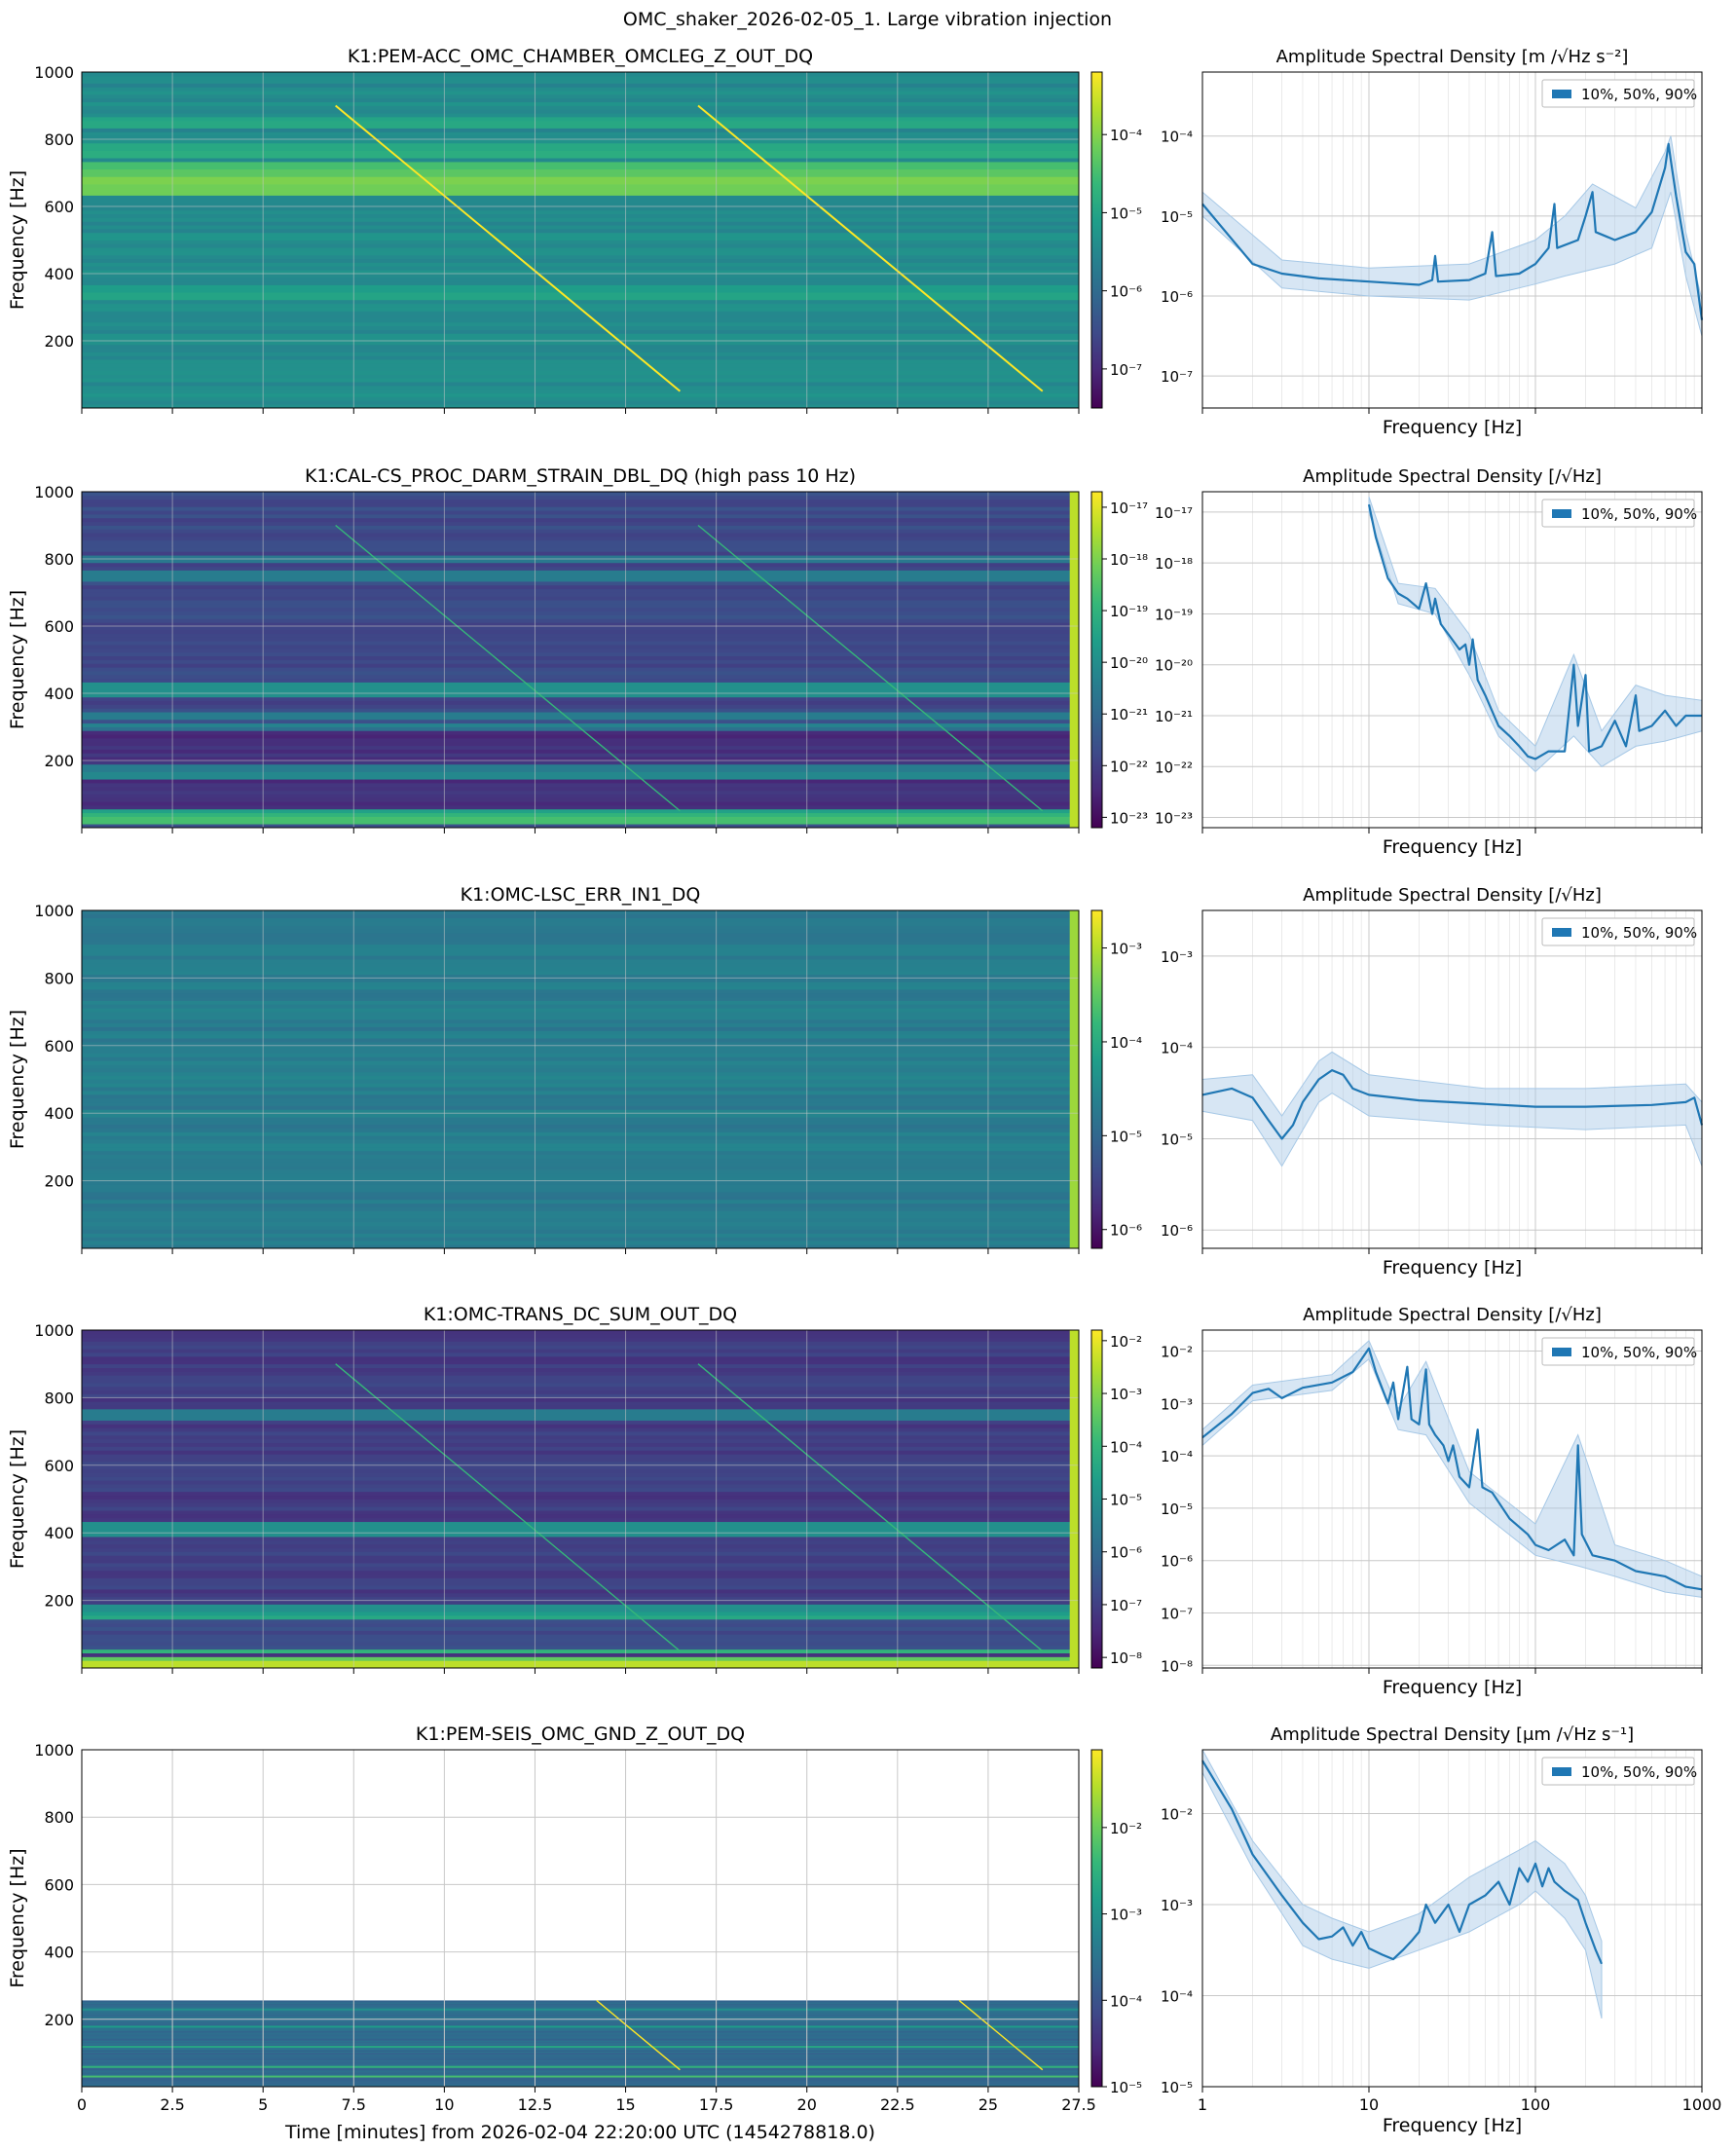  Describe the element at coordinates (1174, 767) in the screenshot. I see `y-tick-label: 10⁻²²` at that location.